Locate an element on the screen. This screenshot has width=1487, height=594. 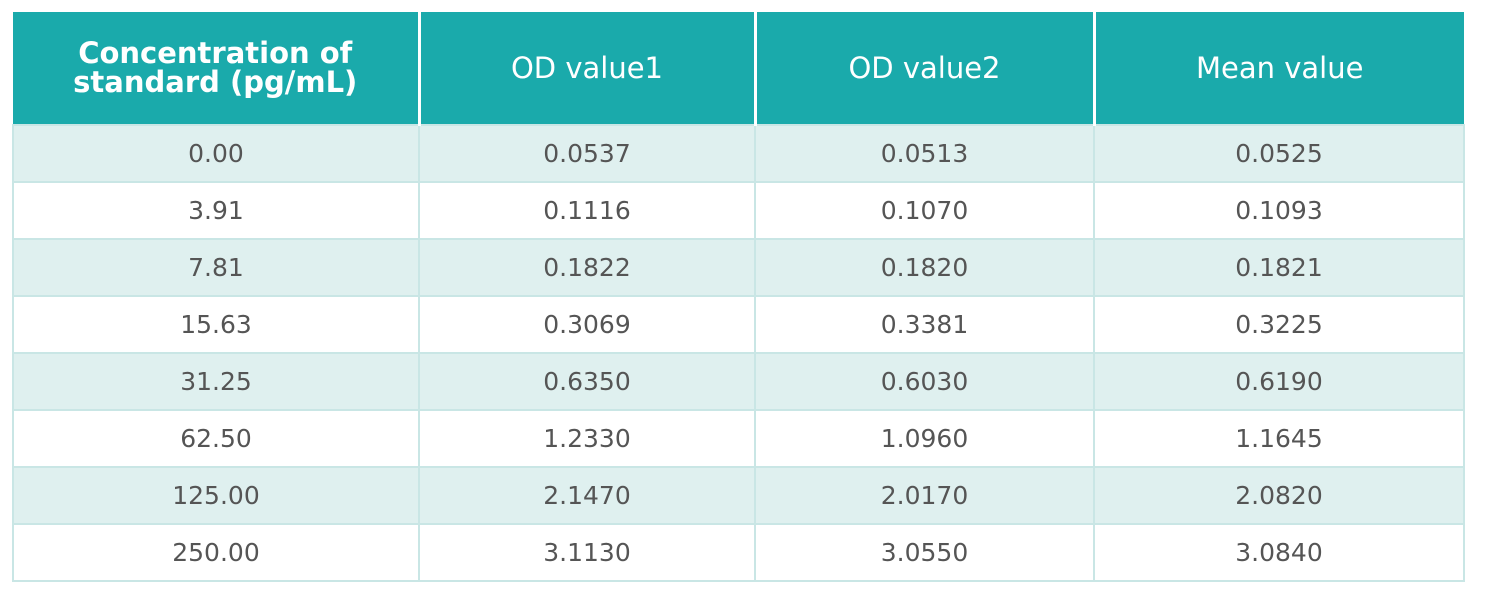
cell-concentration: 7.81 is located at coordinates (216, 267).